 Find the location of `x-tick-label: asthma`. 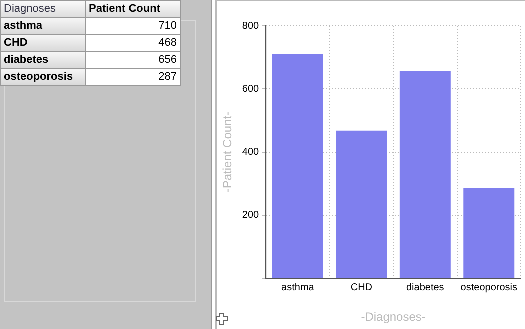

x-tick-label: asthma is located at coordinates (298, 288).